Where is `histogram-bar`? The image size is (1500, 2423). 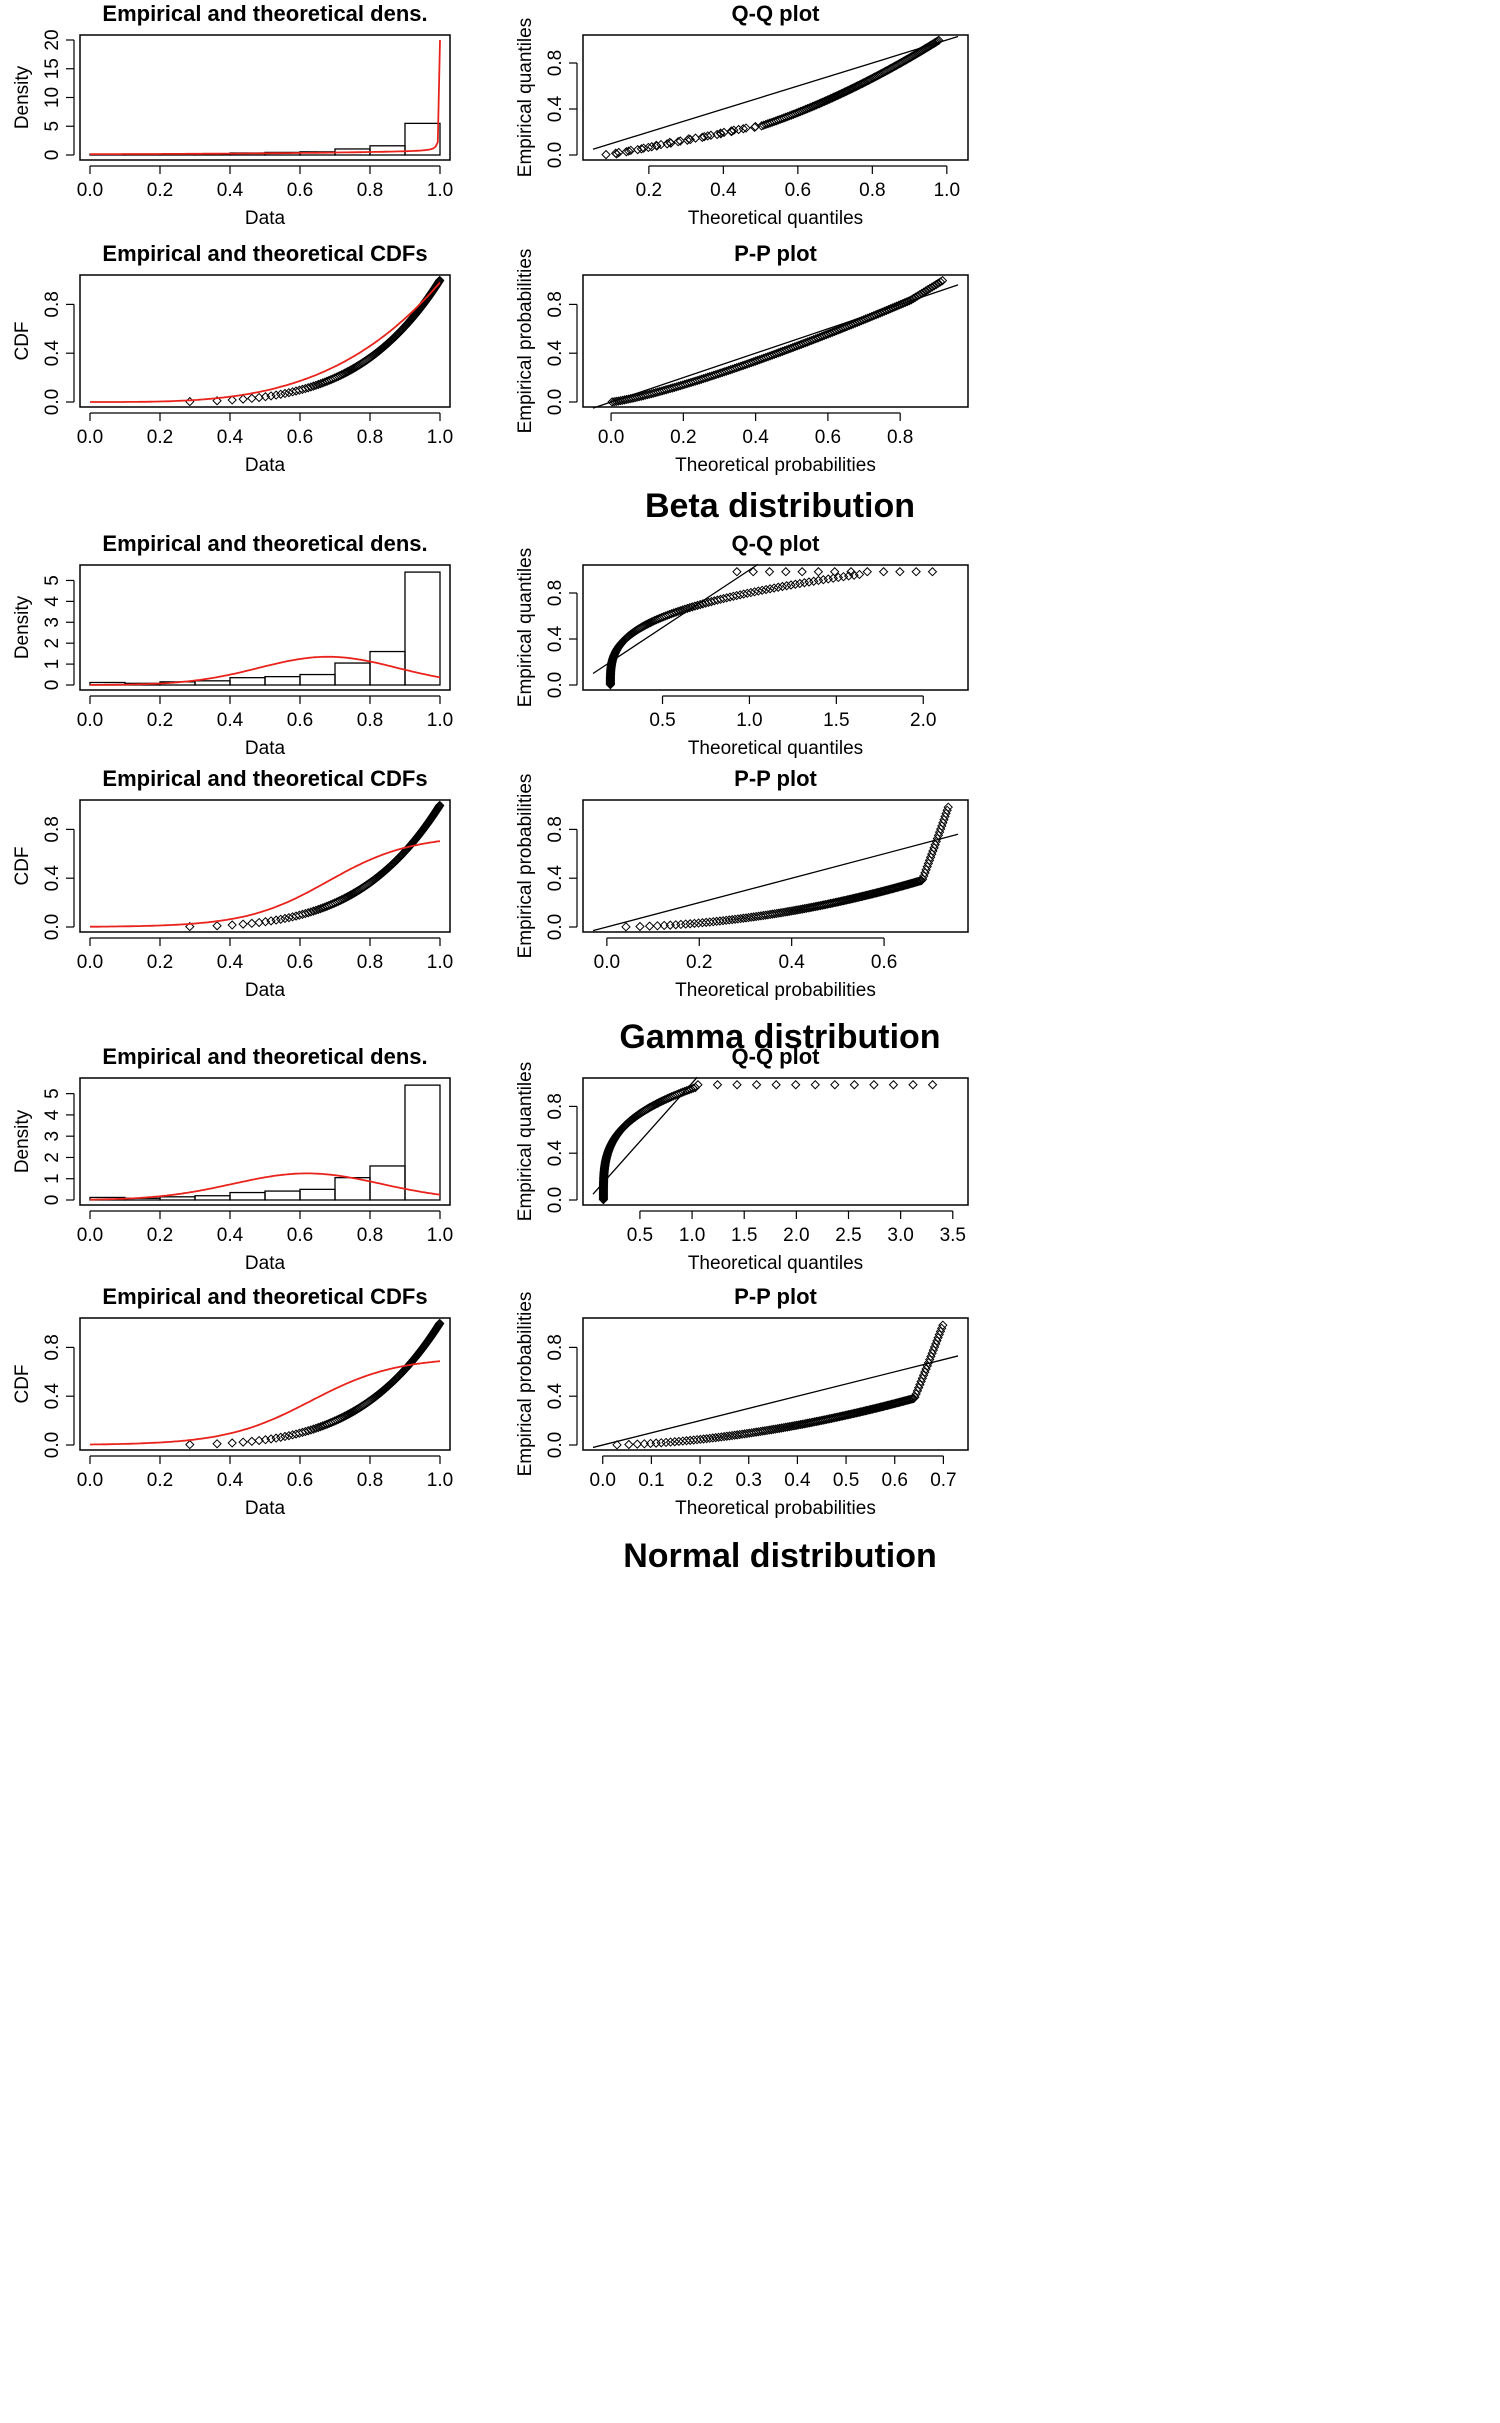
histogram-bar is located at coordinates (317, 679).